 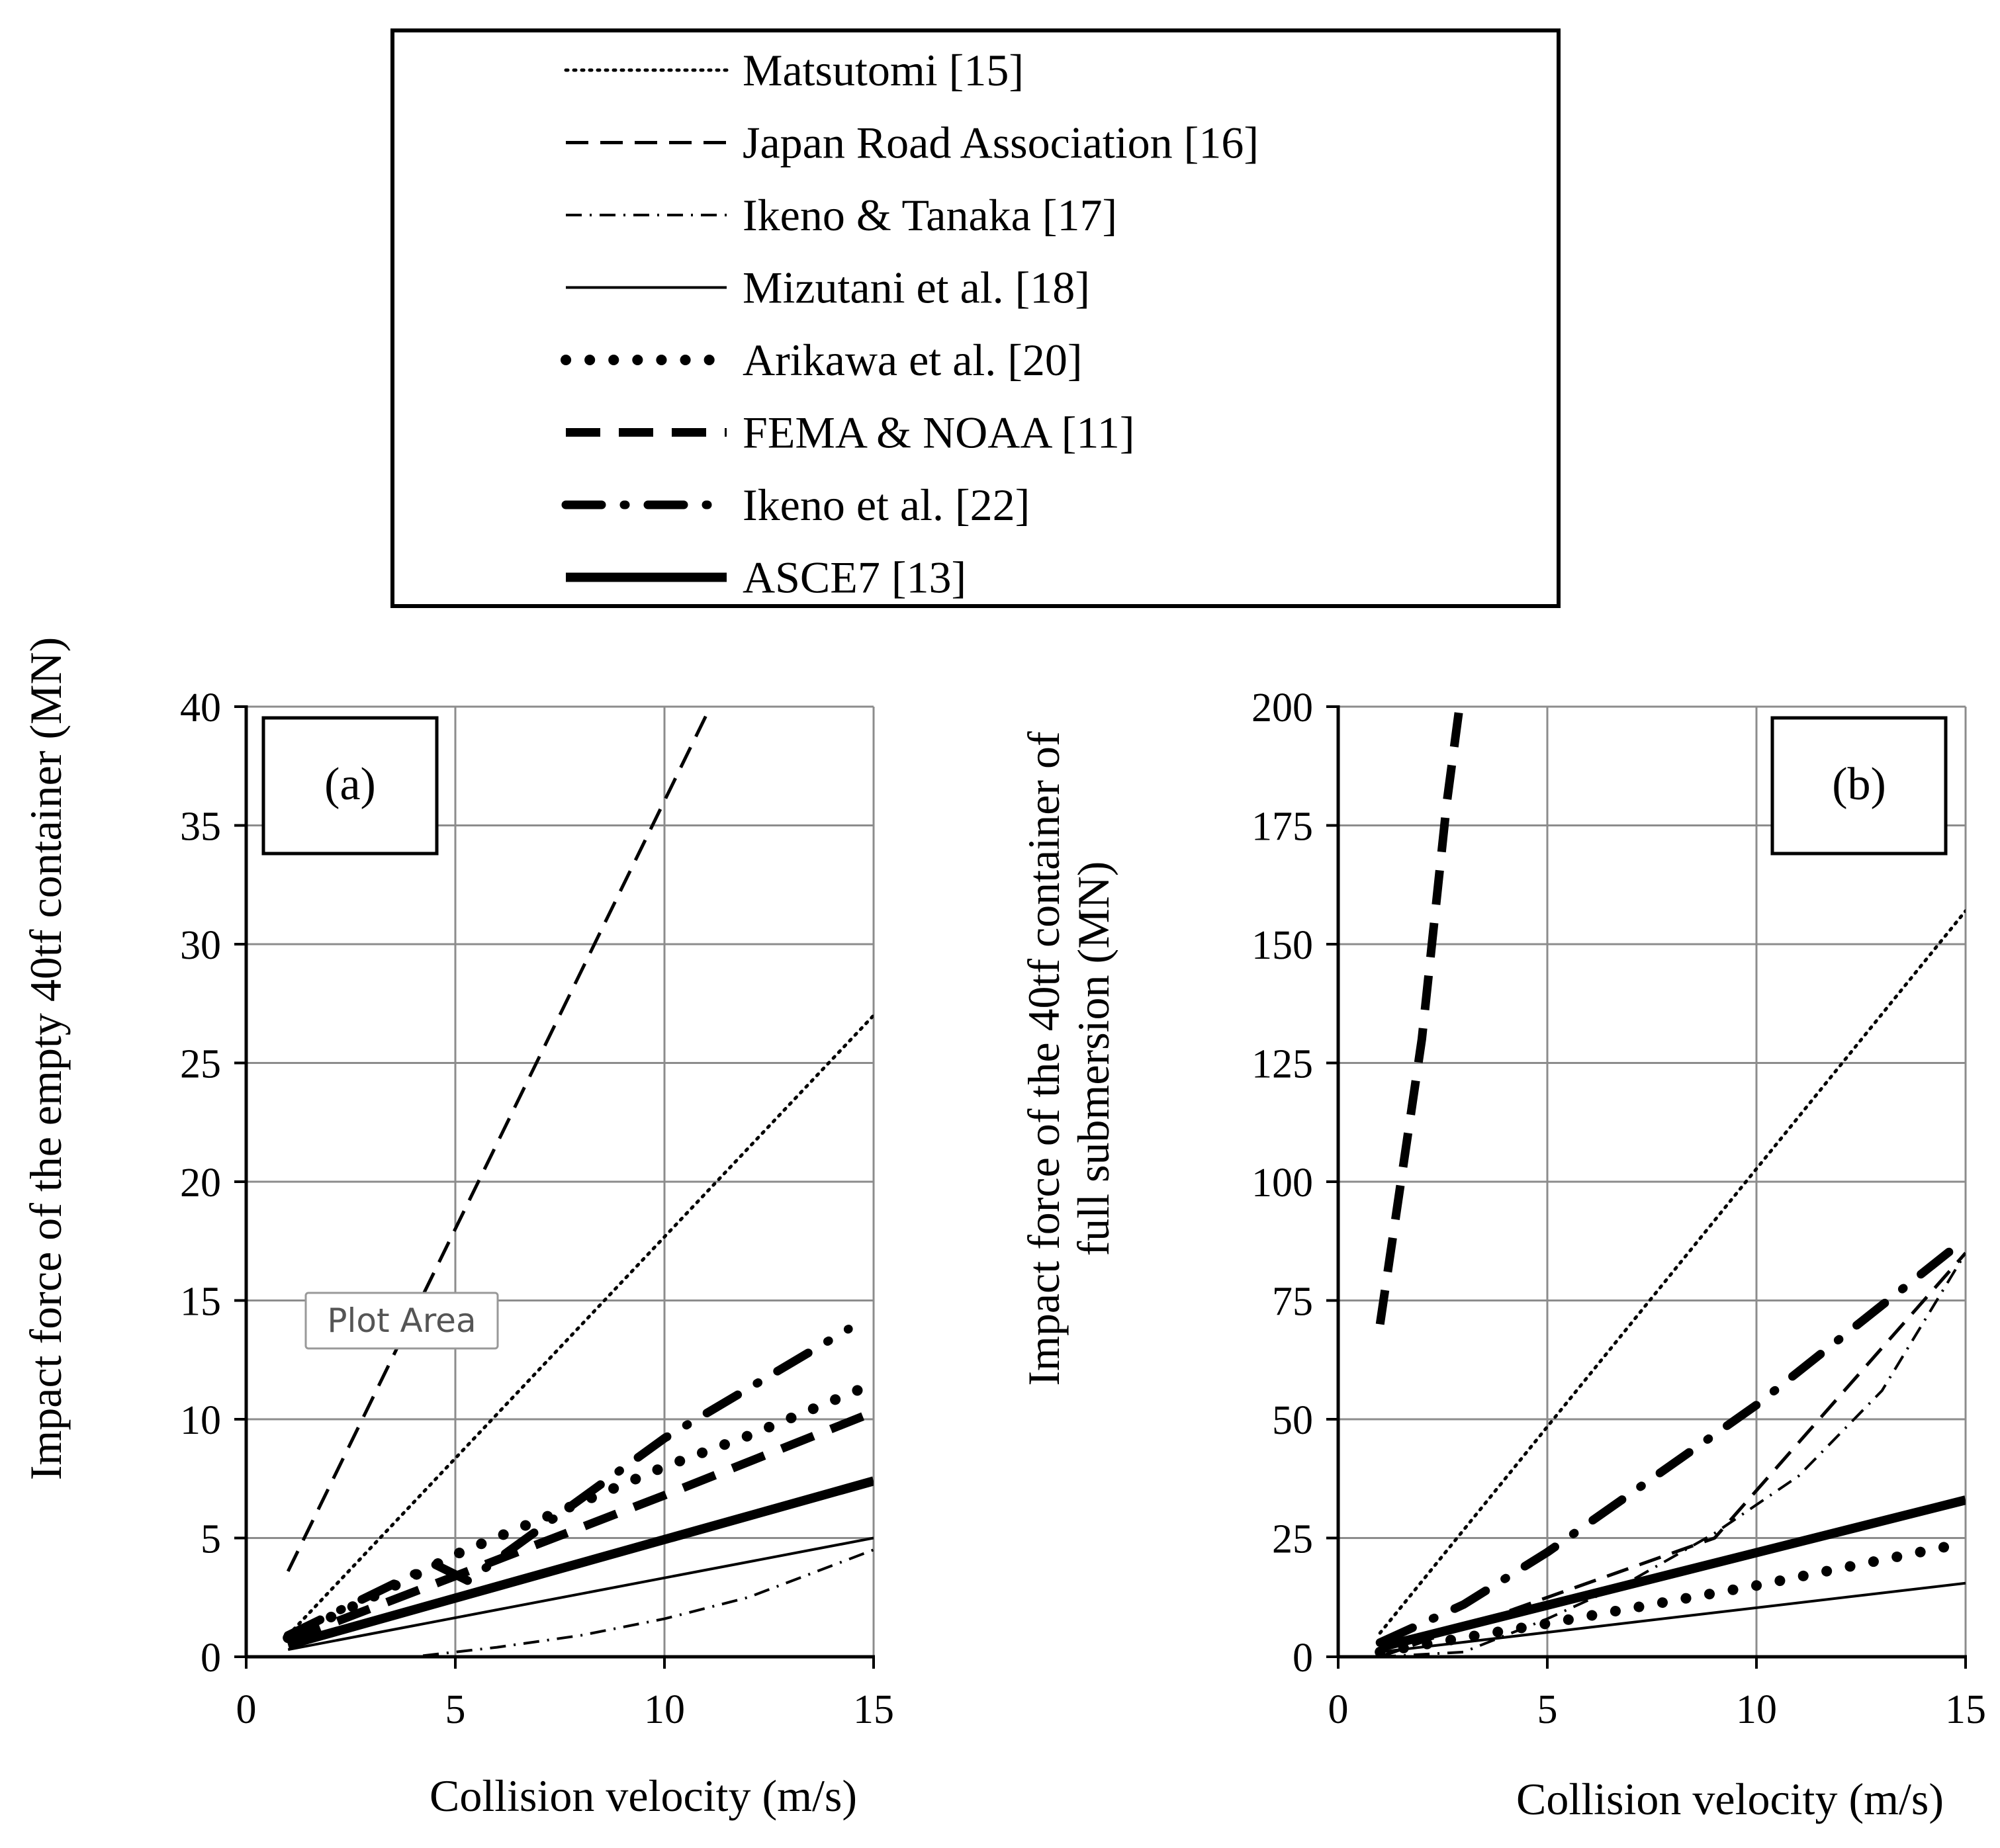 I want to click on panel-a-y-tick-label: 20, so click(x=200, y=1183).